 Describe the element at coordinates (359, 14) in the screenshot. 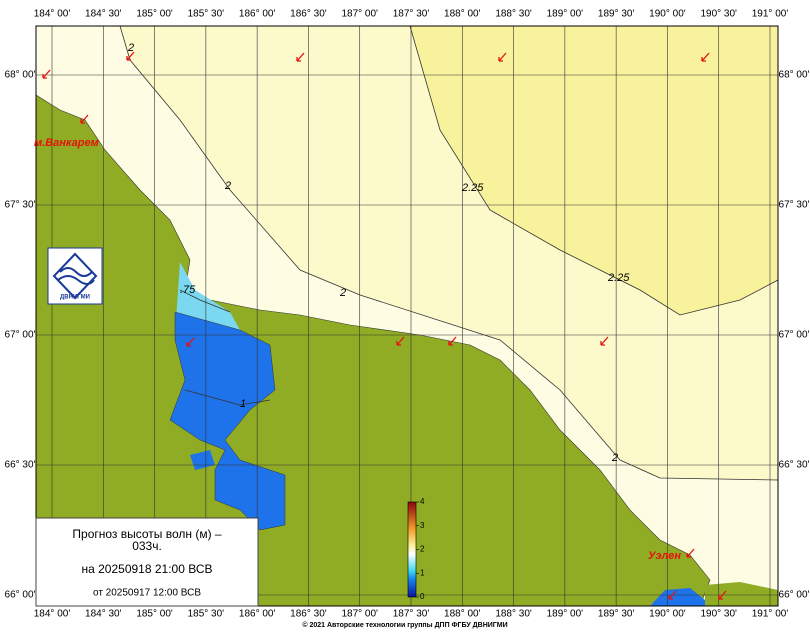

I see `lon-label-top: 187° 00'` at that location.